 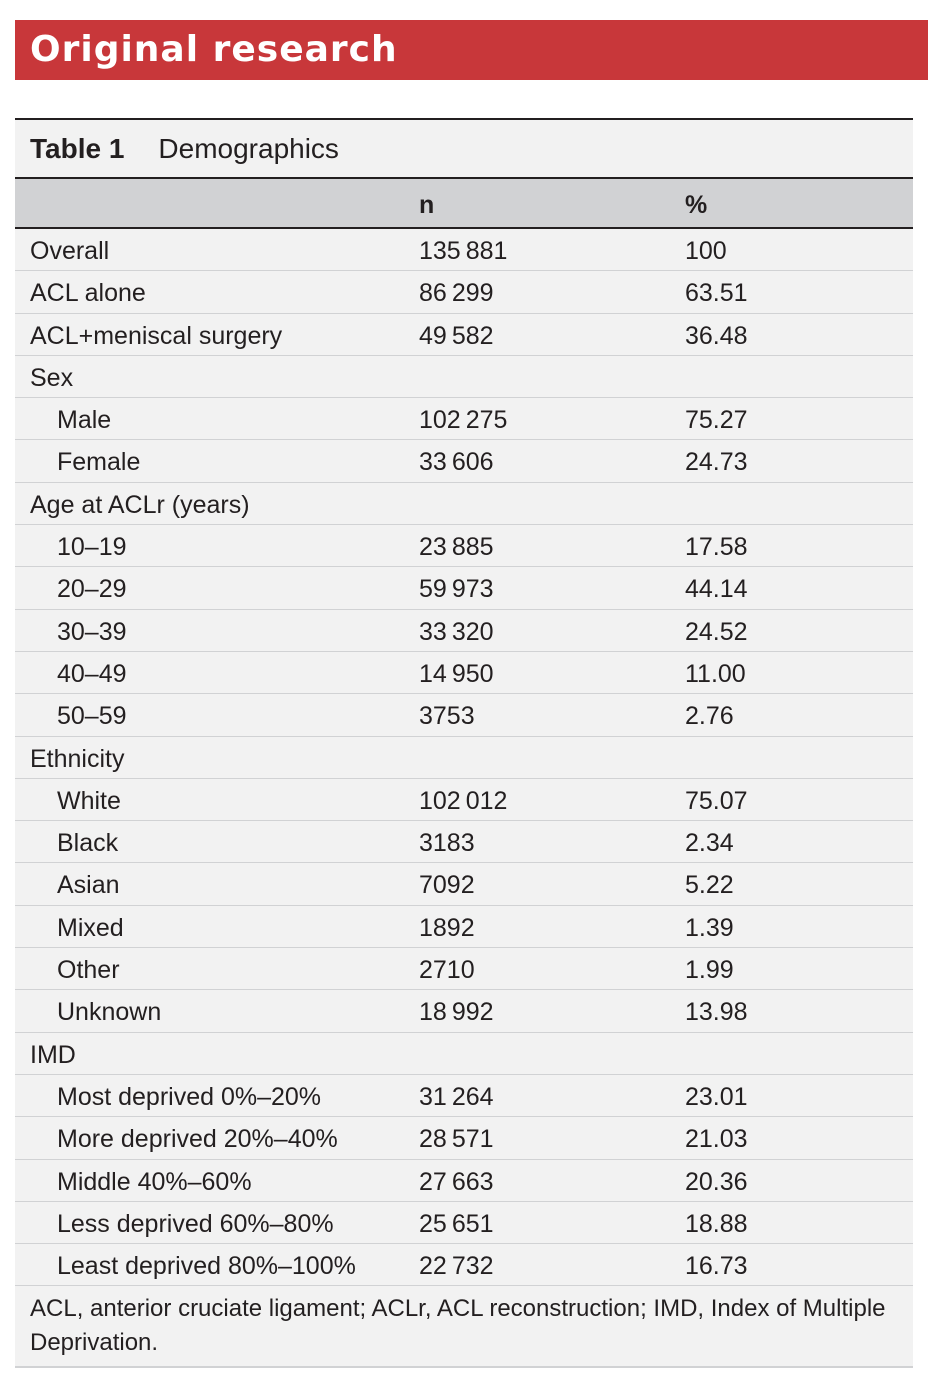 What do you see at coordinates (716, 1223) in the screenshot?
I see `row-pct-cell: 18.88` at bounding box center [716, 1223].